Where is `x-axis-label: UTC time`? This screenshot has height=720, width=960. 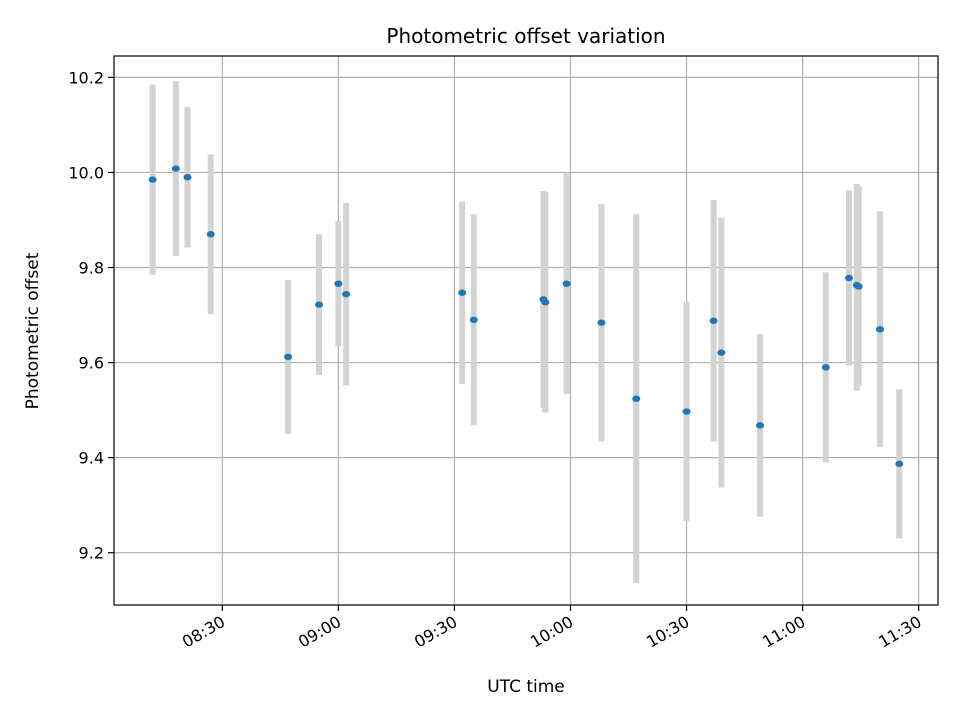 x-axis-label: UTC time is located at coordinates (526, 687).